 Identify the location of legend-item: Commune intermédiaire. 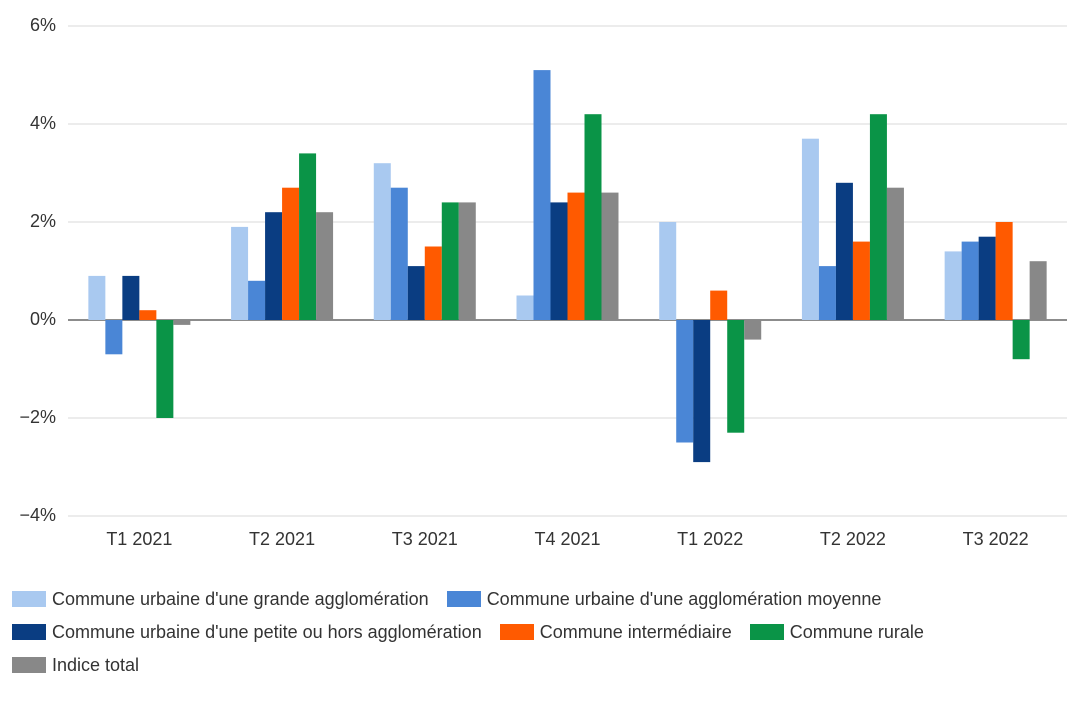
(615, 632).